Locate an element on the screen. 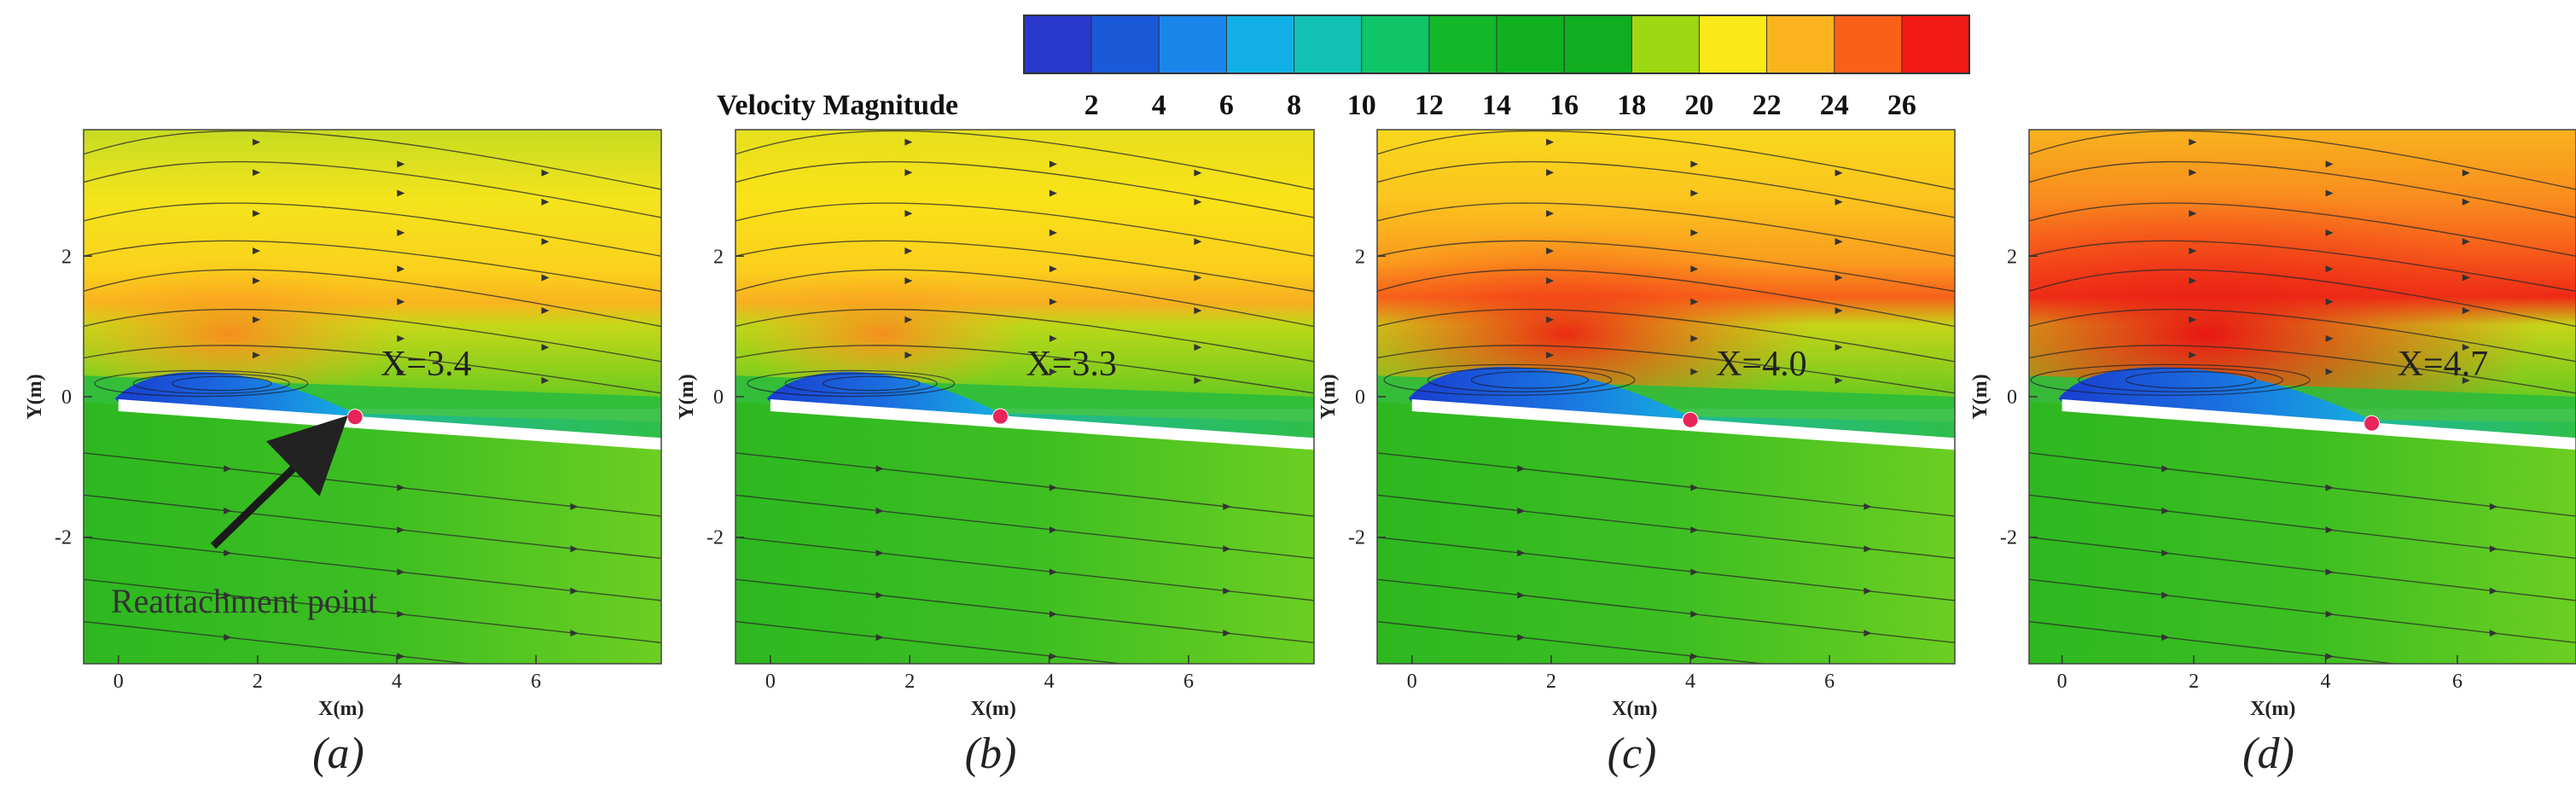 Image resolution: width=2576 pixels, height=790 pixels. colorbar-tick-label: 6 is located at coordinates (1226, 105).